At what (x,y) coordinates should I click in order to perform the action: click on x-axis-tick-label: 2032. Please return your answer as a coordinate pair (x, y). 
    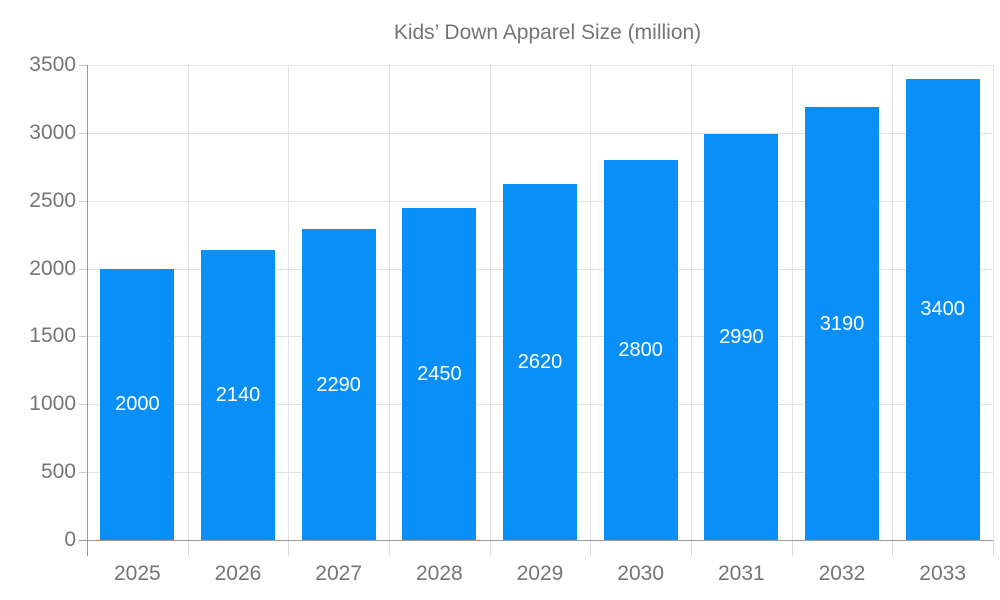
    Looking at the image, I should click on (842, 573).